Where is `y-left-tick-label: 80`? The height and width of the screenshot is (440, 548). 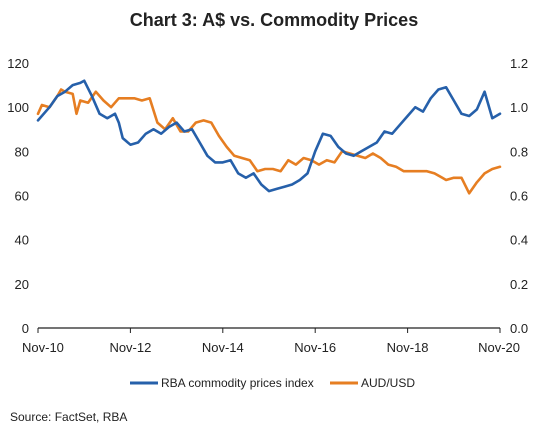
y-left-tick-label: 80 is located at coordinates (22, 151).